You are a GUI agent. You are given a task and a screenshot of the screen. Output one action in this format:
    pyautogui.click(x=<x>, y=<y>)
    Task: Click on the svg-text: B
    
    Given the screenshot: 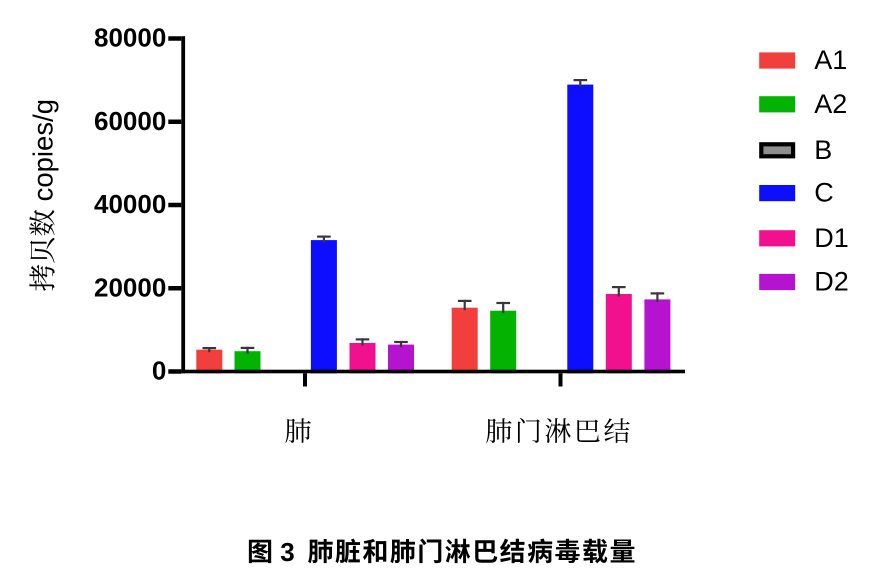 What is the action you would take?
    pyautogui.click(x=823, y=150)
    